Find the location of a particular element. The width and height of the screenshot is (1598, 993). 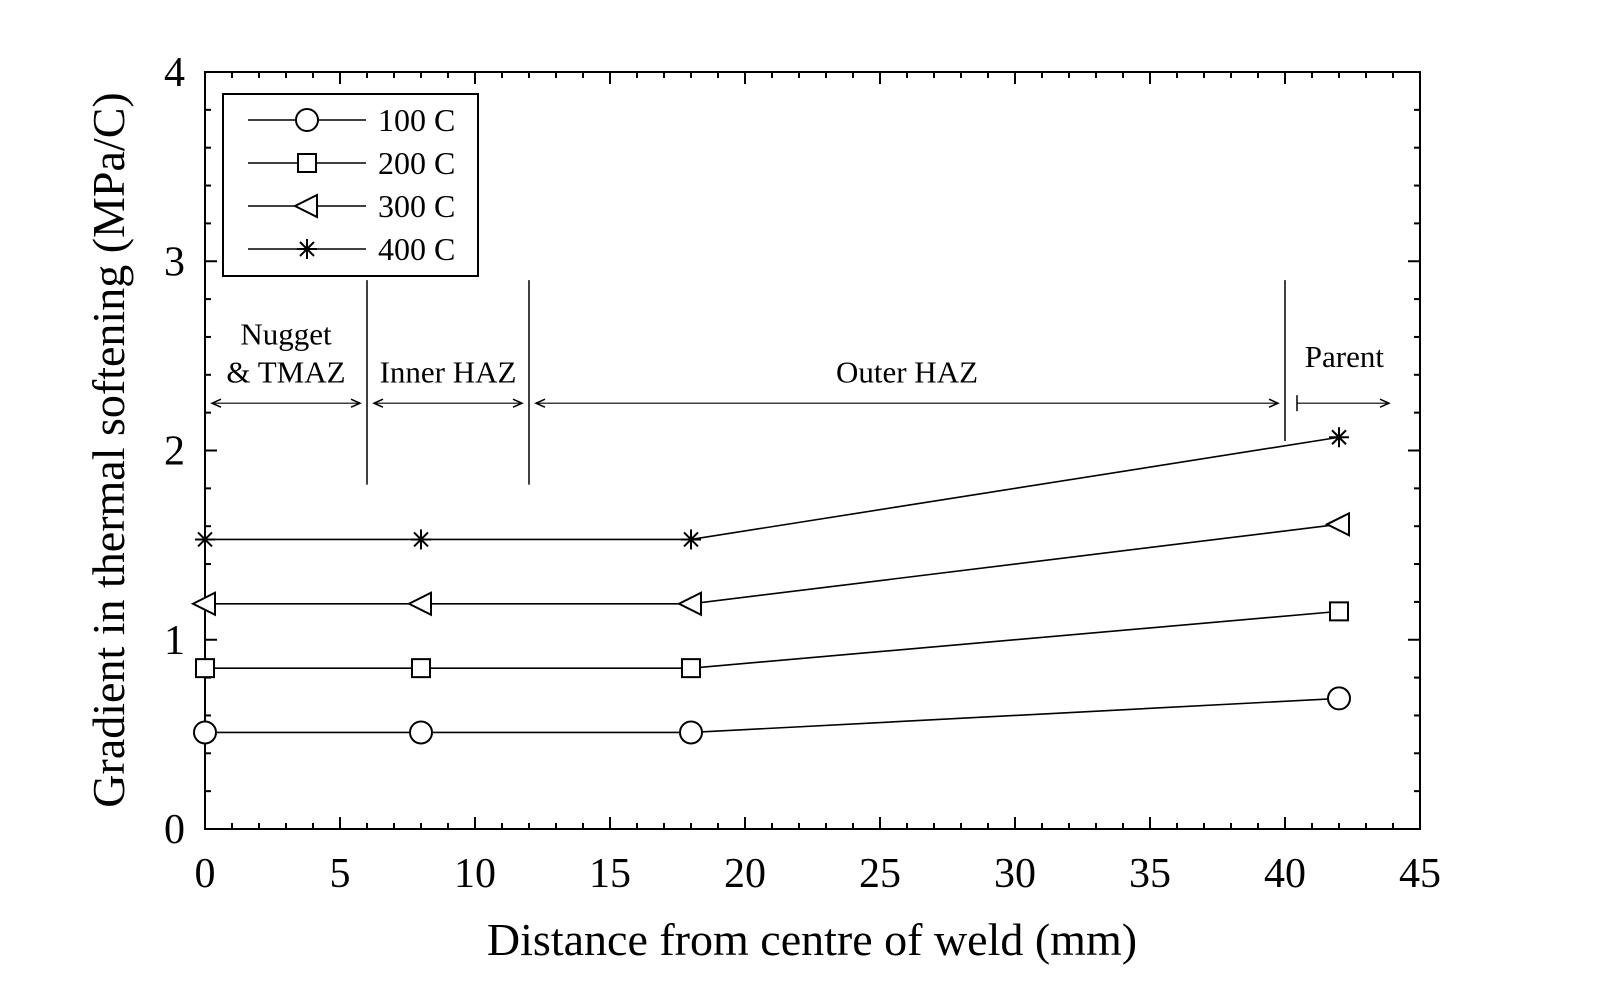

y-tick-label: 4 is located at coordinates (174, 73).